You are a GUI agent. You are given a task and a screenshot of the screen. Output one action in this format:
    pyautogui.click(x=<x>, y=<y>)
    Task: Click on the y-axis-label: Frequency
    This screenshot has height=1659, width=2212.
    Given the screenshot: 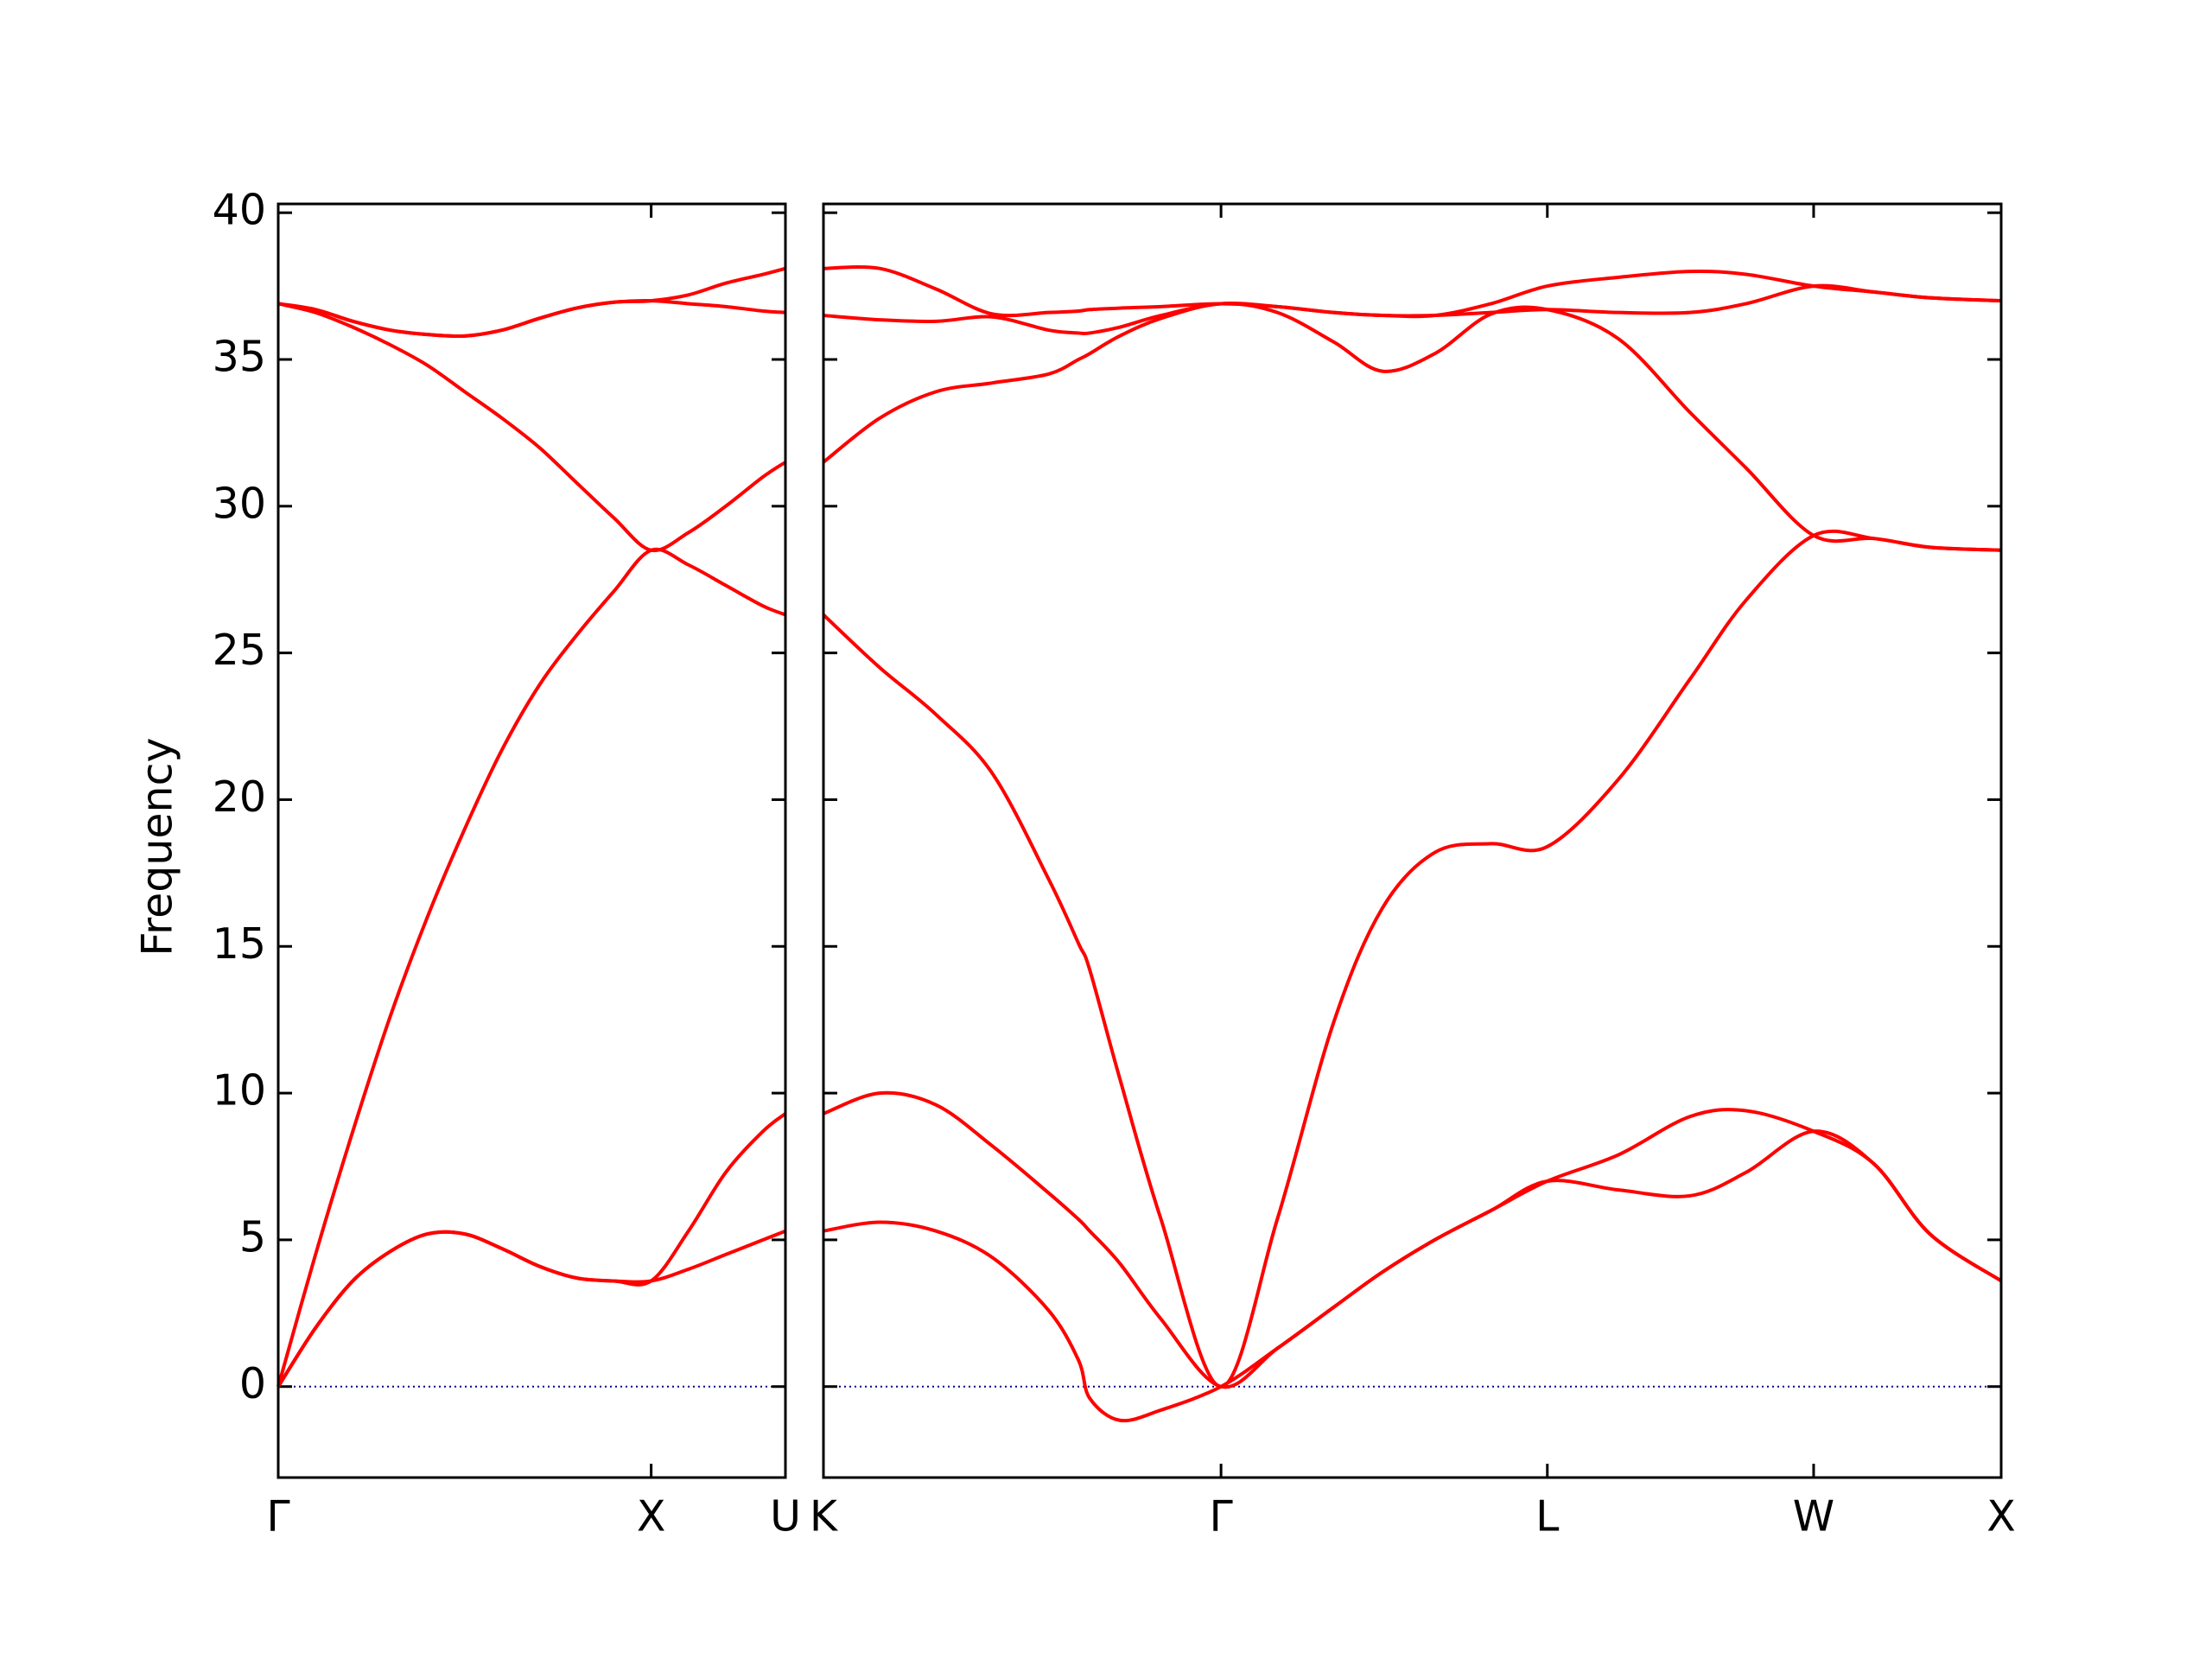 What is the action you would take?
    pyautogui.click(x=157, y=846)
    